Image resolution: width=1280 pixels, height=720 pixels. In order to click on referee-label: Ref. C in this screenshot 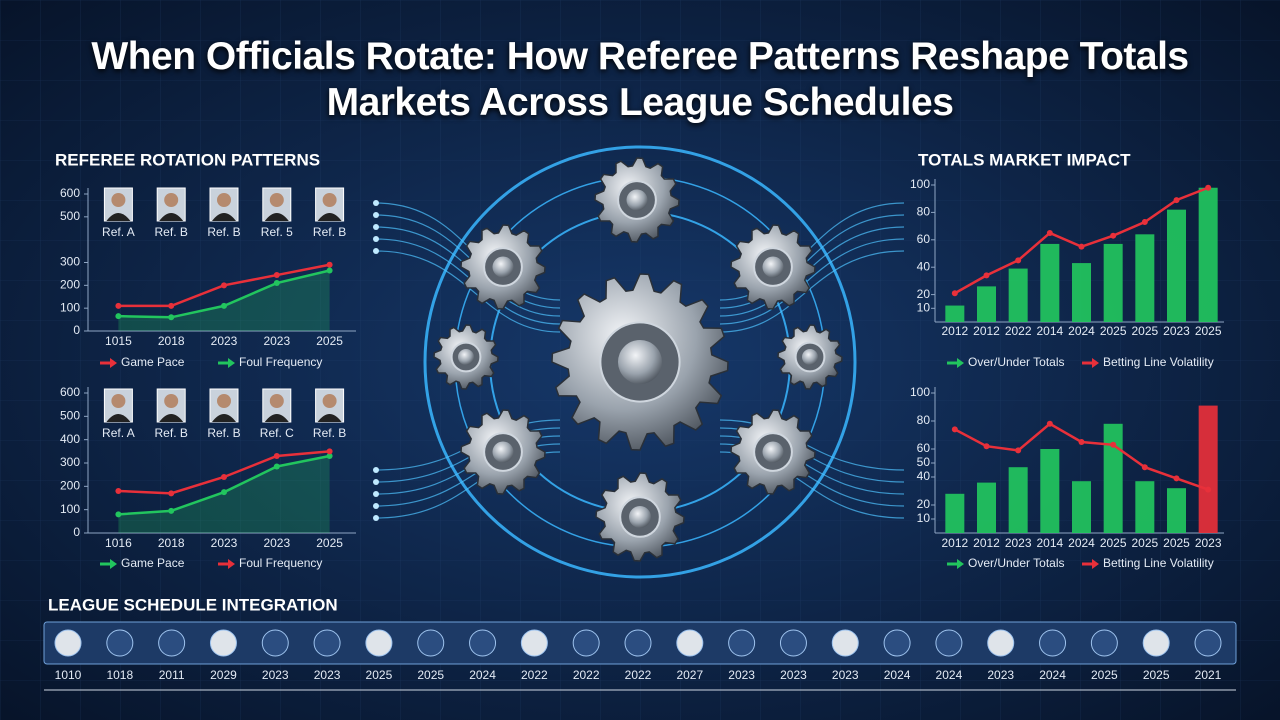, I will do `click(277, 433)`.